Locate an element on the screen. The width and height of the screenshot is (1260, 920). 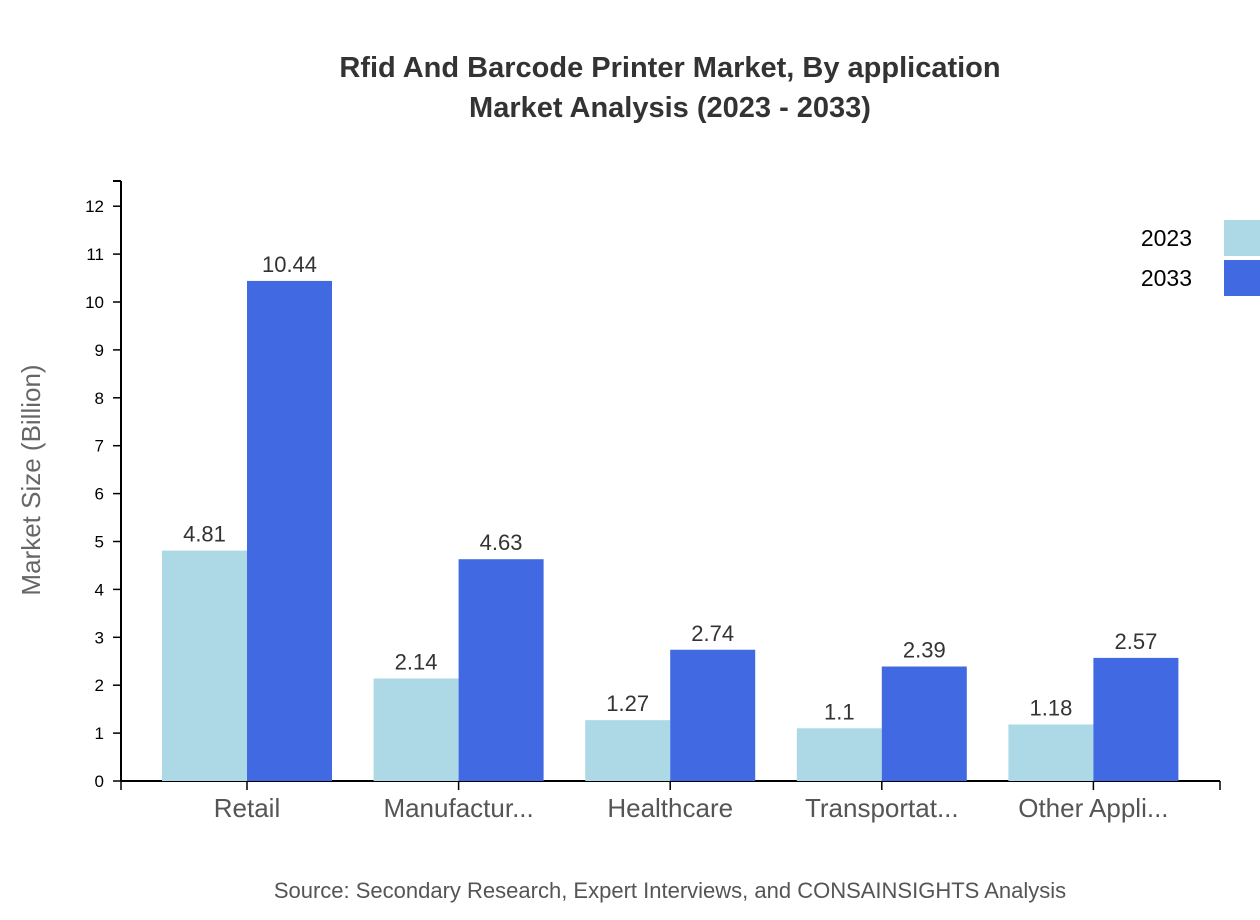
y-tick-label: 1 is located at coordinates (99, 733).